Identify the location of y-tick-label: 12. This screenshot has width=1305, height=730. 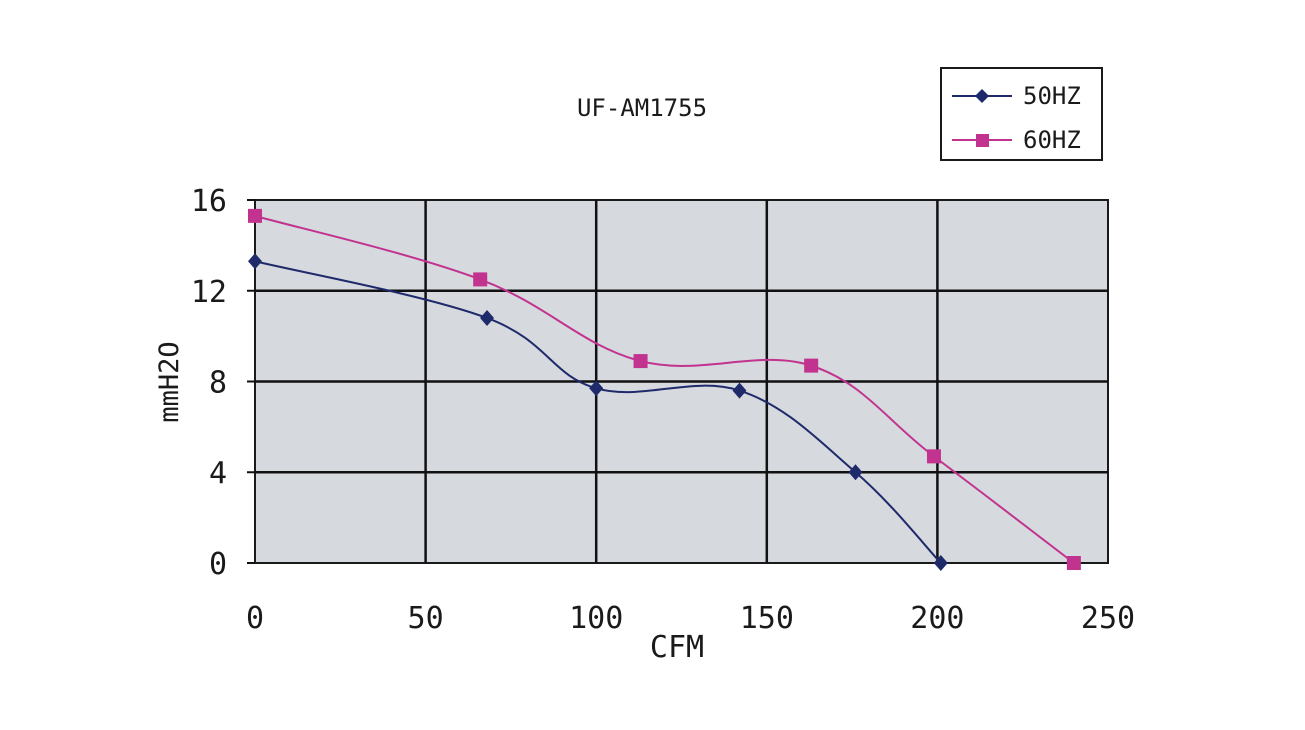
(209, 292).